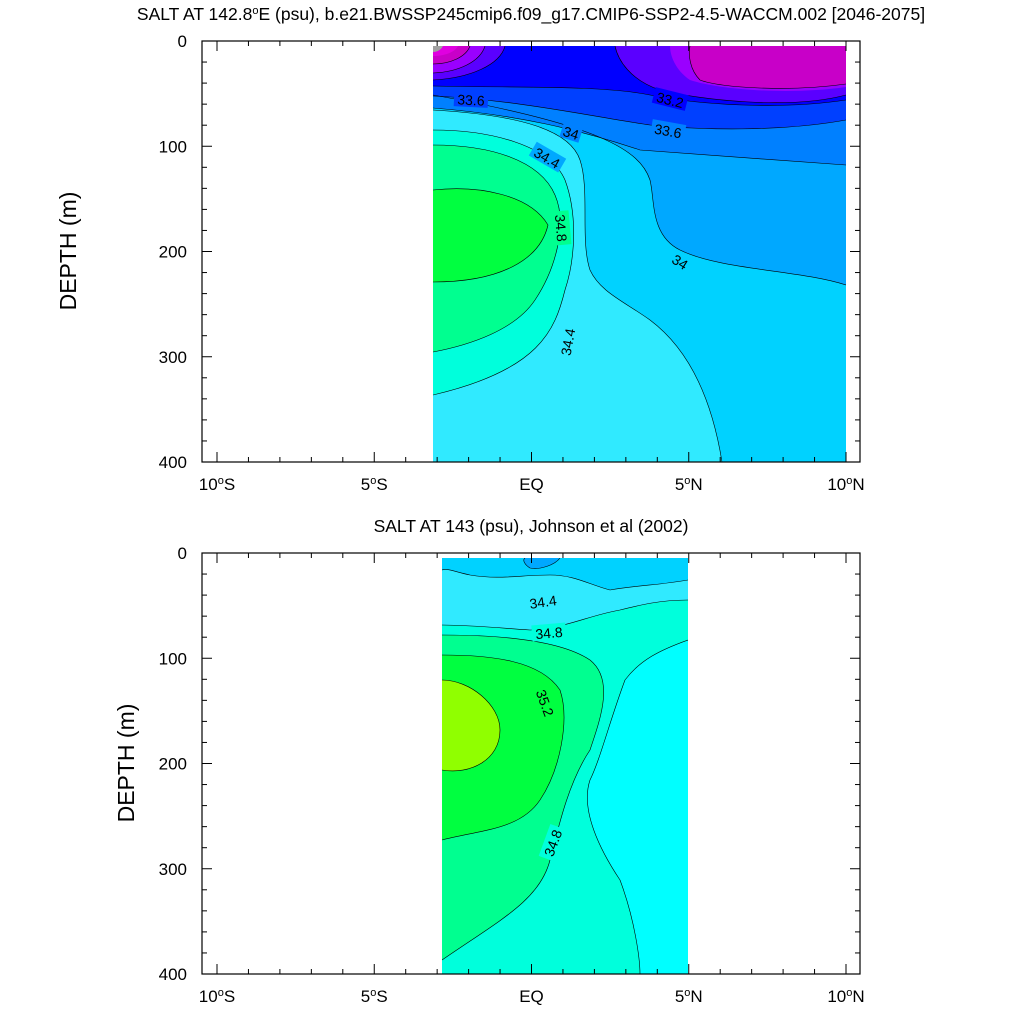 The image size is (1024, 1024). I want to click on band-35.0-35.2-west, so click(490, 235).